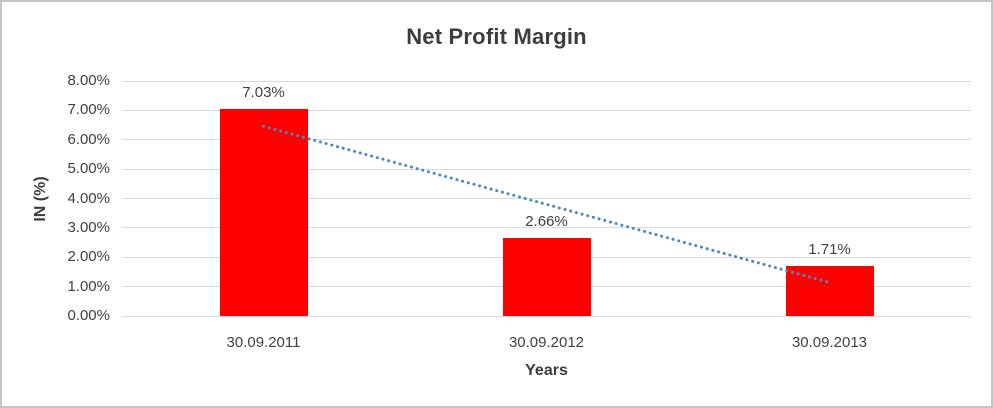  I want to click on y-tick-label: 3.00%, so click(88, 227).